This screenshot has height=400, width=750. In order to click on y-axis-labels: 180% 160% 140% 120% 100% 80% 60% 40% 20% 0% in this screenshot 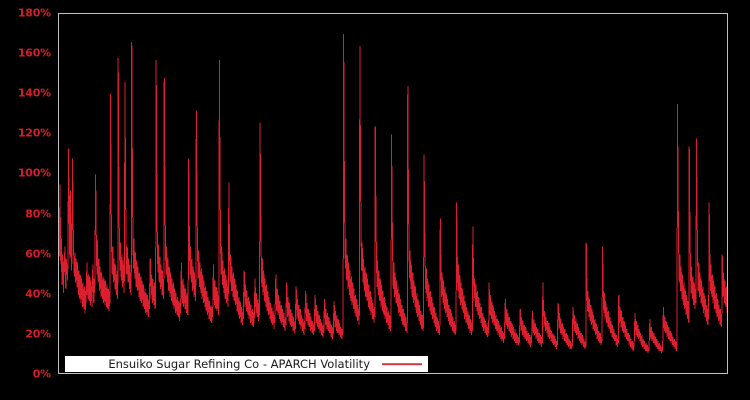, I will do `click(28, 200)`.